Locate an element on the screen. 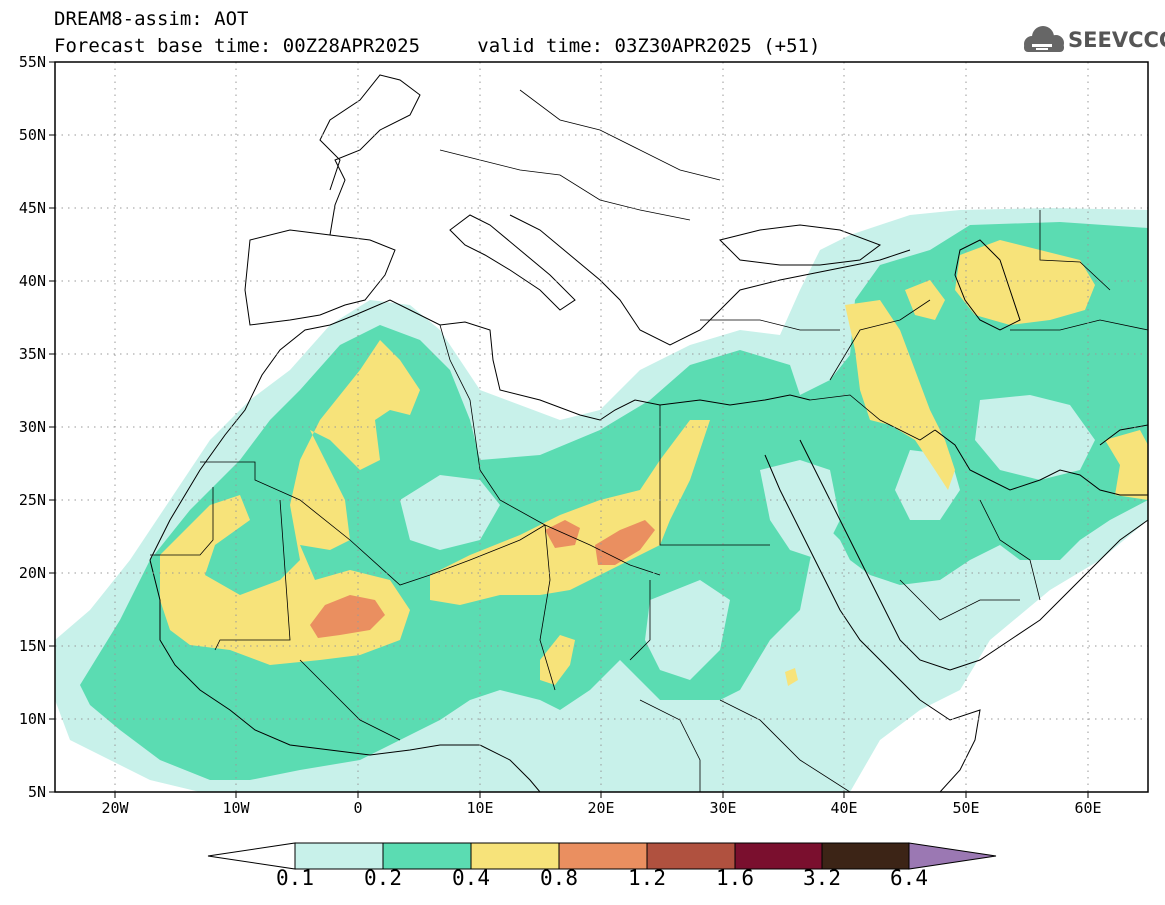 This screenshot has width=1165, height=905. logo-text: SEEVCCC is located at coordinates (1116, 40).